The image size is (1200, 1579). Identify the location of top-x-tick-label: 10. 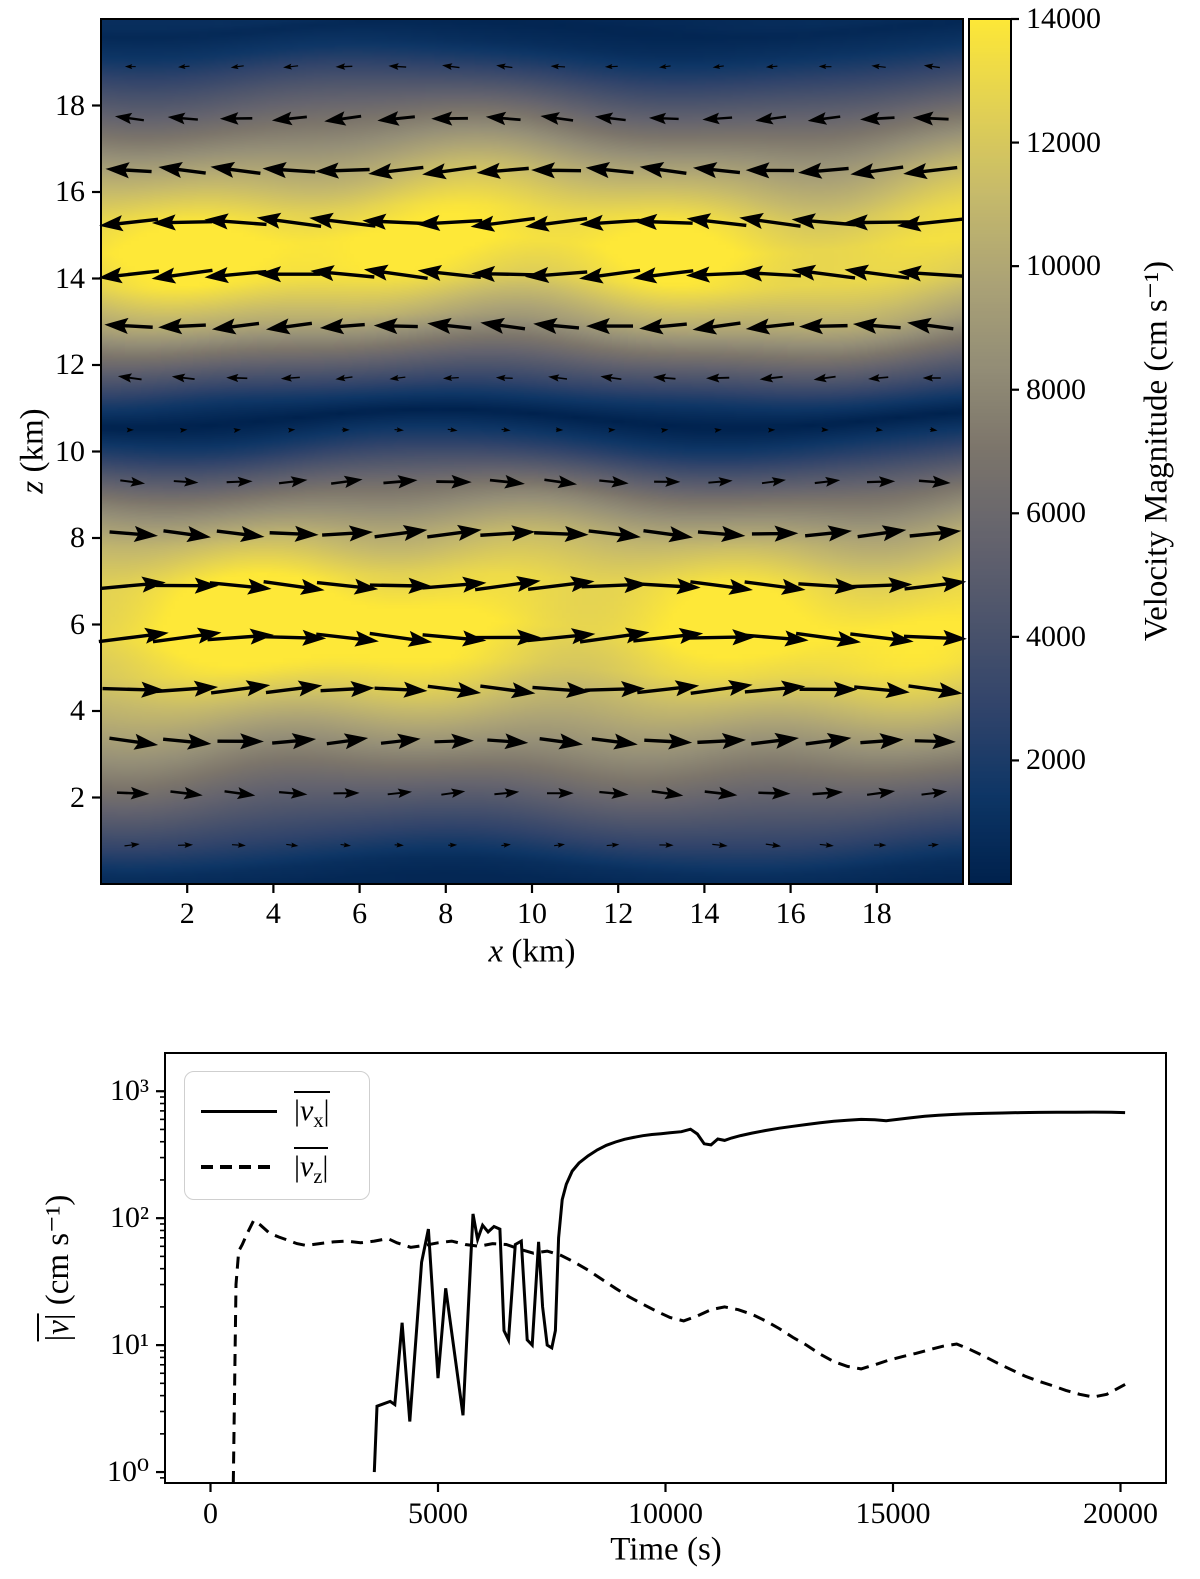
(532, 913).